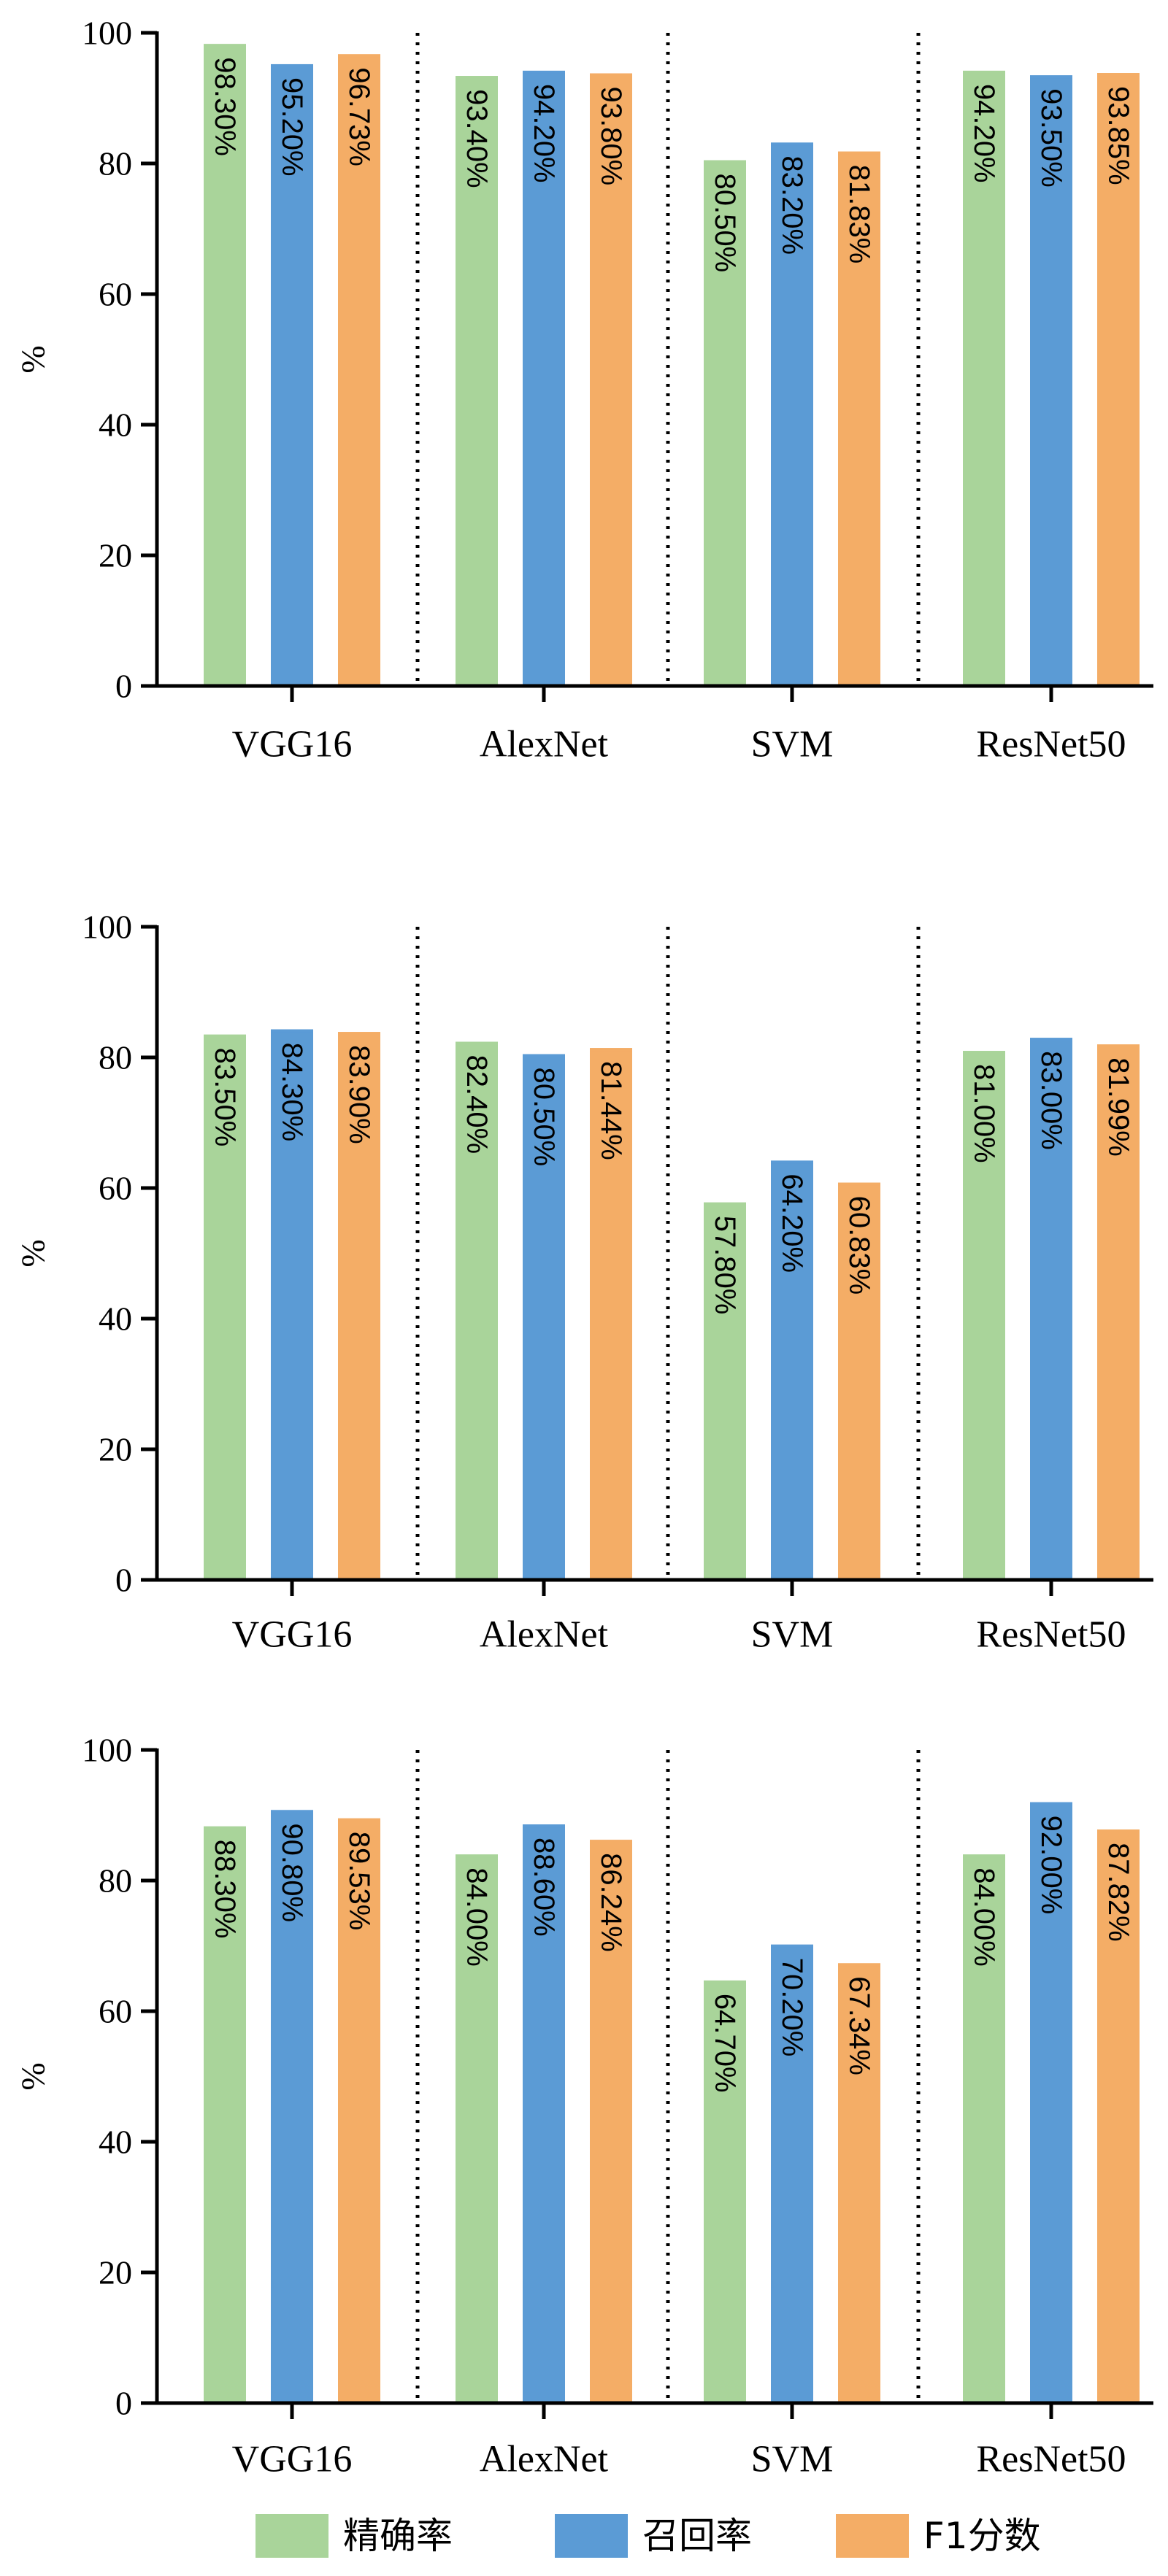 This screenshot has width=1168, height=2576. Describe the element at coordinates (292, 1635) in the screenshot. I see `x-tick-label: VGG16` at that location.